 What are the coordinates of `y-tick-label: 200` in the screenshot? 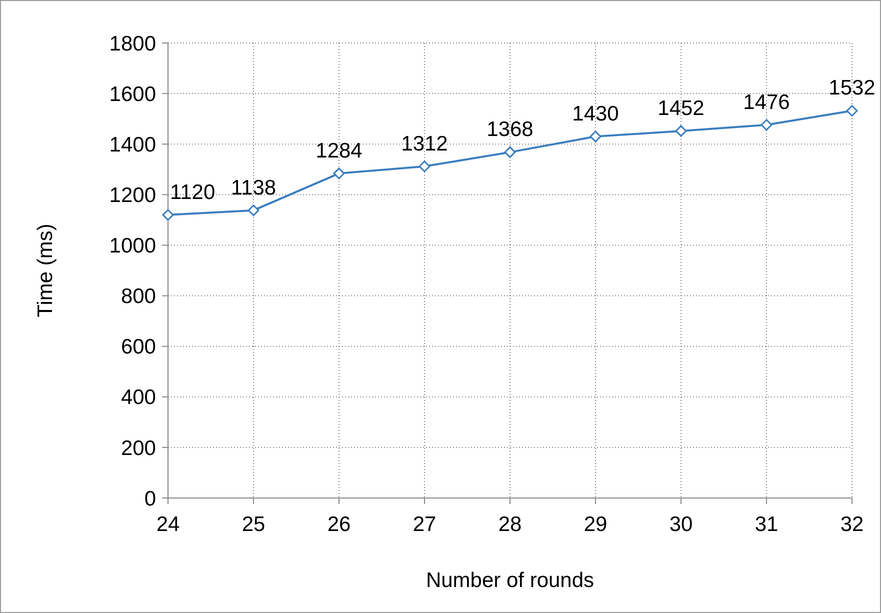 It's located at (138, 448).